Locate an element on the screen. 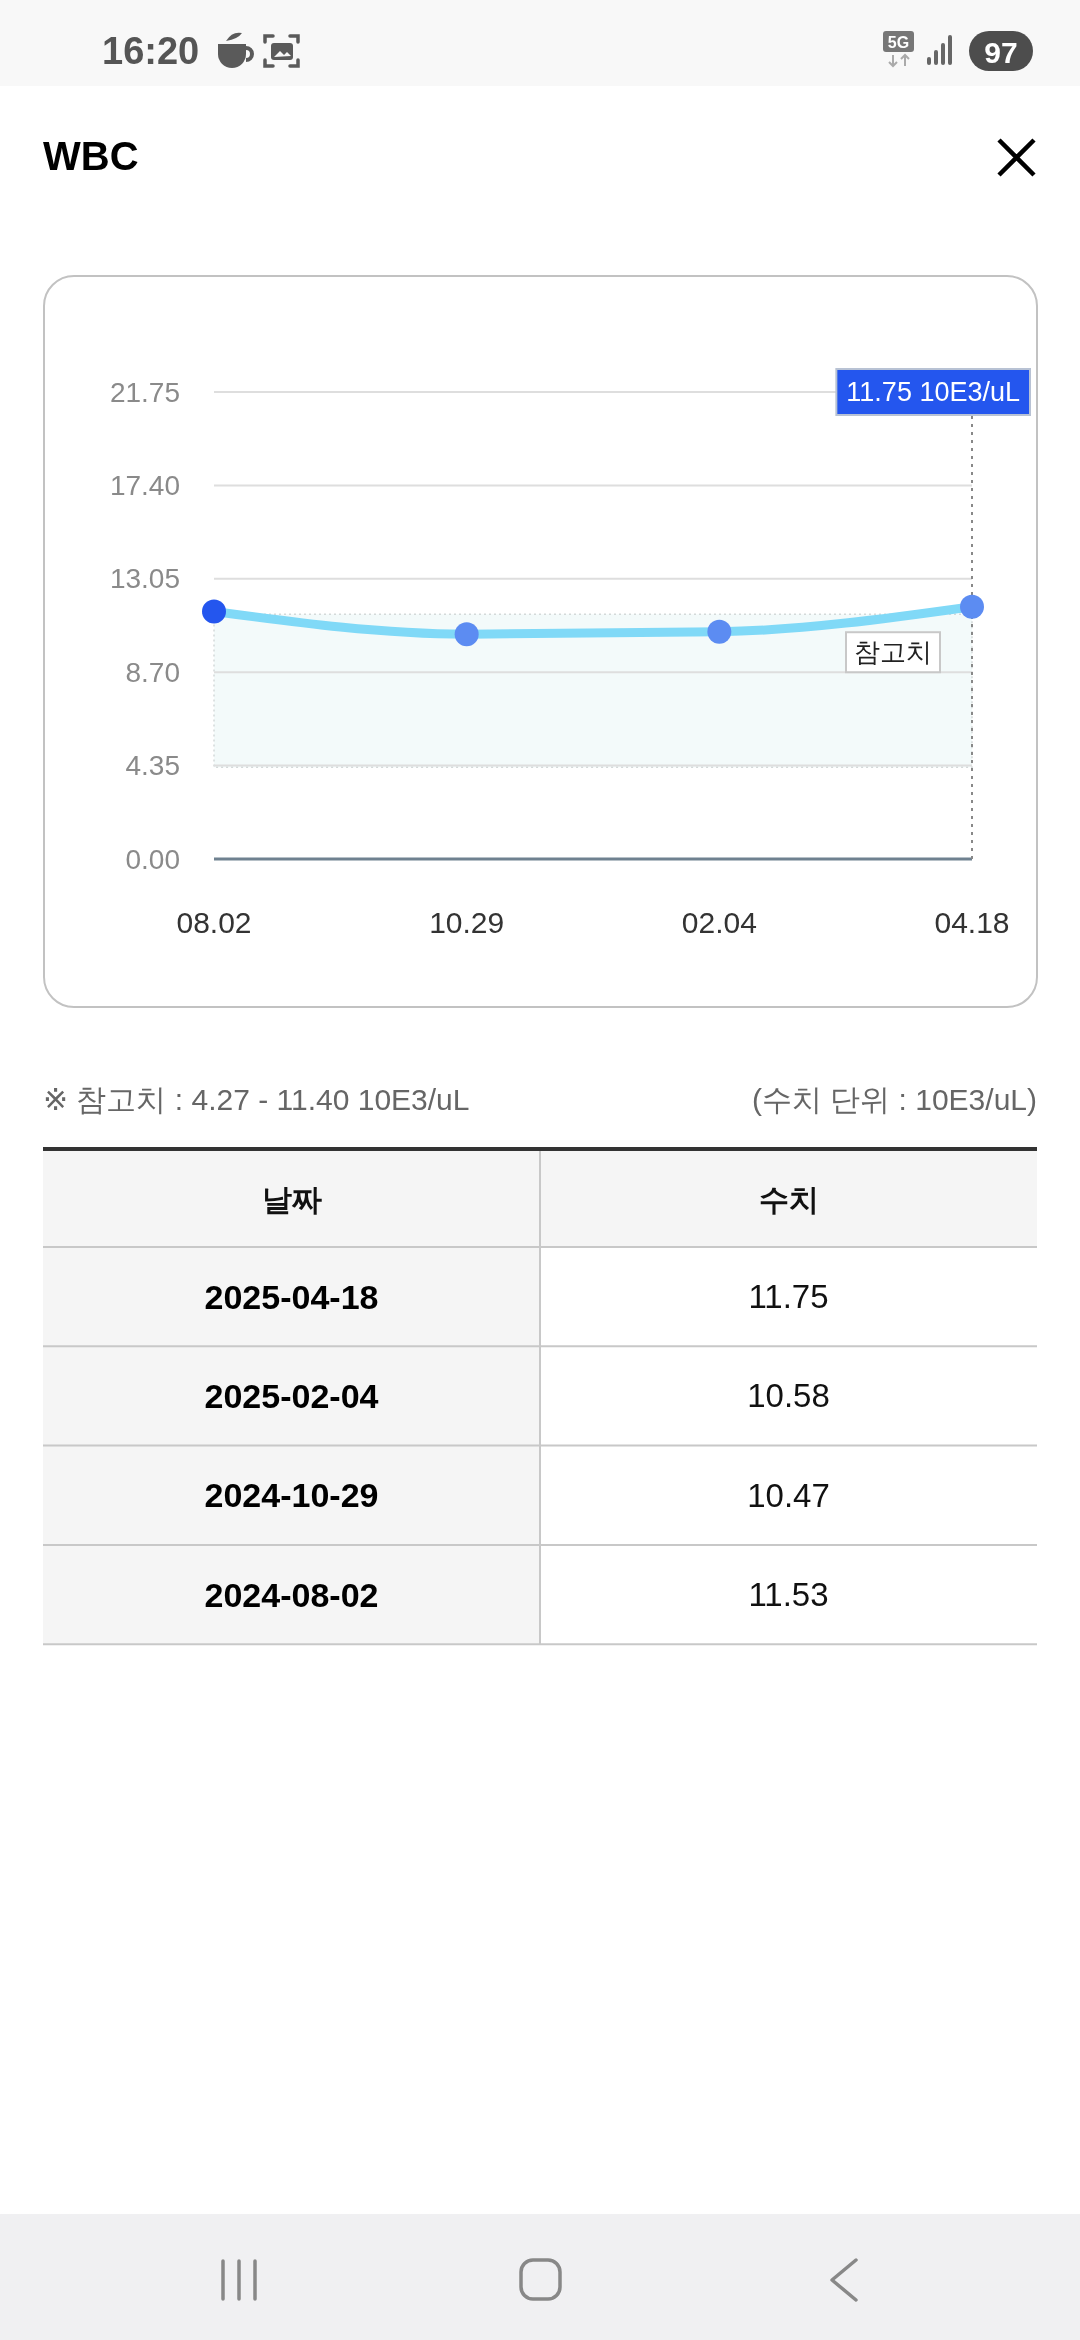 The width and height of the screenshot is (1080, 2340). x-tick-label: 08.02 is located at coordinates (214, 922).